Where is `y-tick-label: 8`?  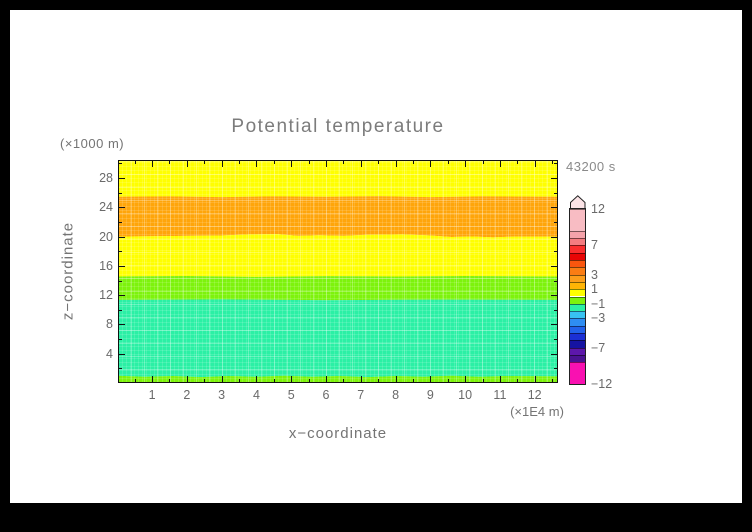 y-tick-label: 8 is located at coordinates (109, 324).